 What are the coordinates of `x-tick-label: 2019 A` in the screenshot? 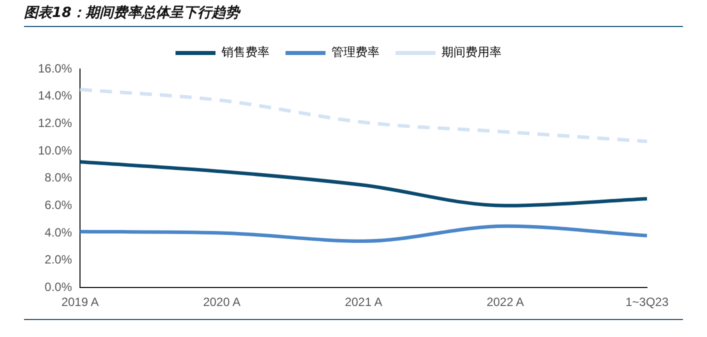 It's located at (80, 302).